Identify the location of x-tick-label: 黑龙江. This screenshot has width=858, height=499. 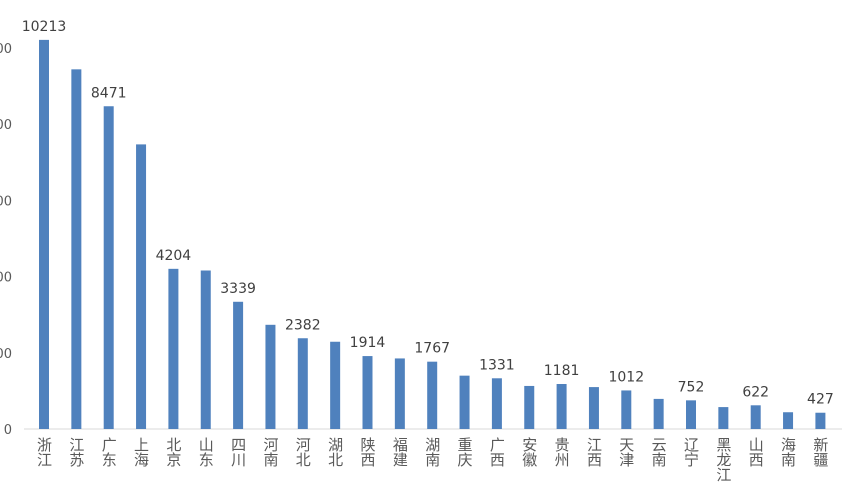
(723, 459).